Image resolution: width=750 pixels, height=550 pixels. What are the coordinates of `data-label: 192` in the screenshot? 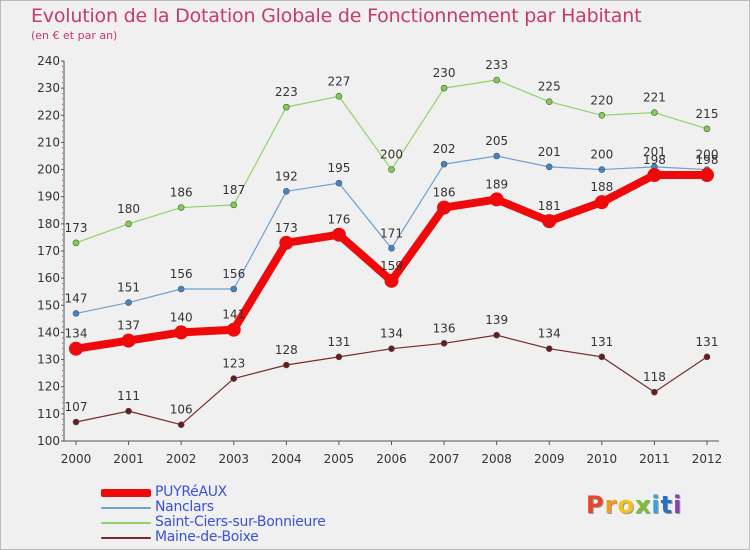 It's located at (286, 176).